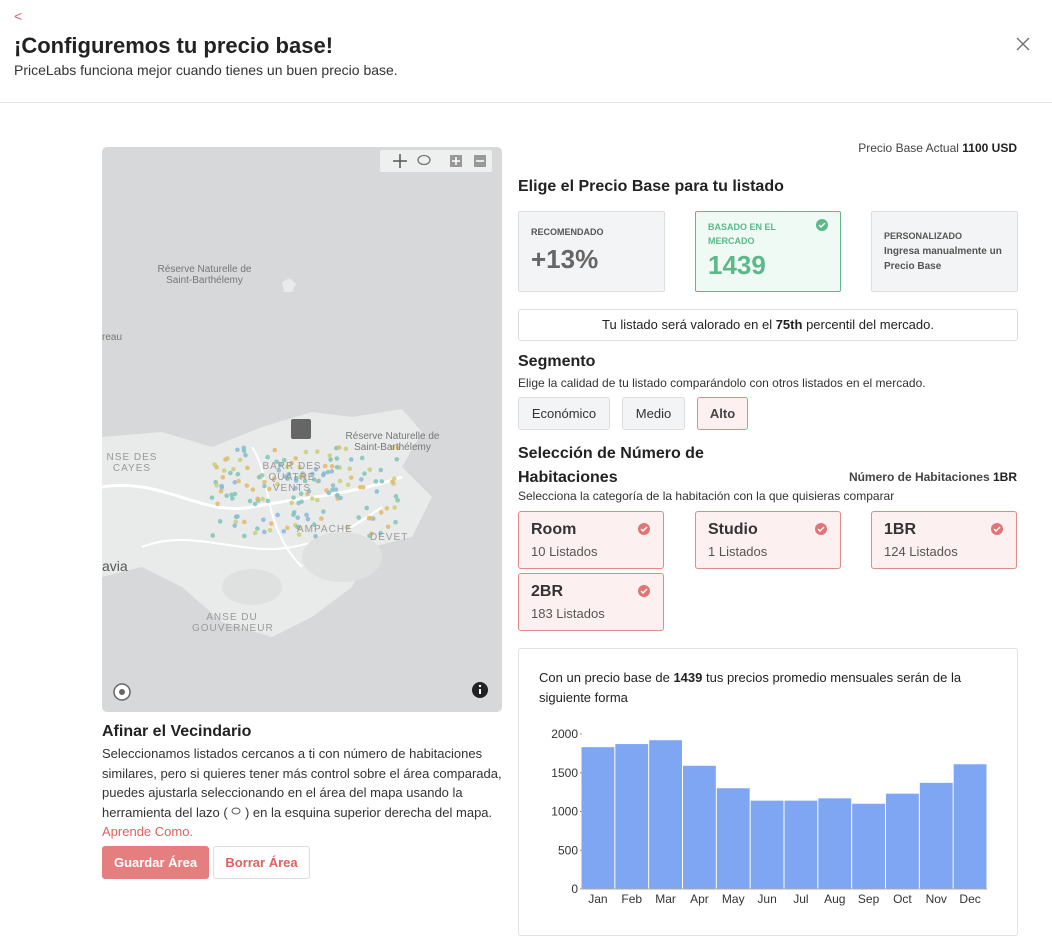  What do you see at coordinates (768, 792) in the screenshot?
I see `chart-card` at bounding box center [768, 792].